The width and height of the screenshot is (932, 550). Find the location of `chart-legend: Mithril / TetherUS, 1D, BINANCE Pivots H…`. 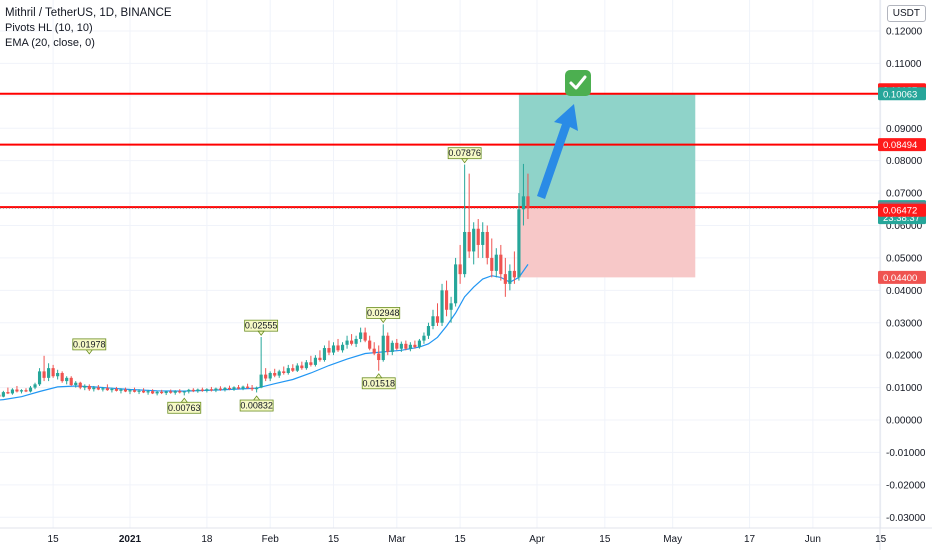

chart-legend: Mithril / TetherUS, 1D, BINANCE Pivots H… is located at coordinates (88, 28).